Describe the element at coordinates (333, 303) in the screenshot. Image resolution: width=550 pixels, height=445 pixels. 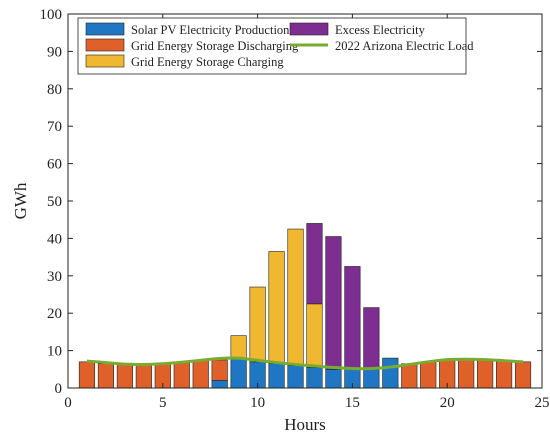
I see `bar-excess-electricity-h14` at that location.